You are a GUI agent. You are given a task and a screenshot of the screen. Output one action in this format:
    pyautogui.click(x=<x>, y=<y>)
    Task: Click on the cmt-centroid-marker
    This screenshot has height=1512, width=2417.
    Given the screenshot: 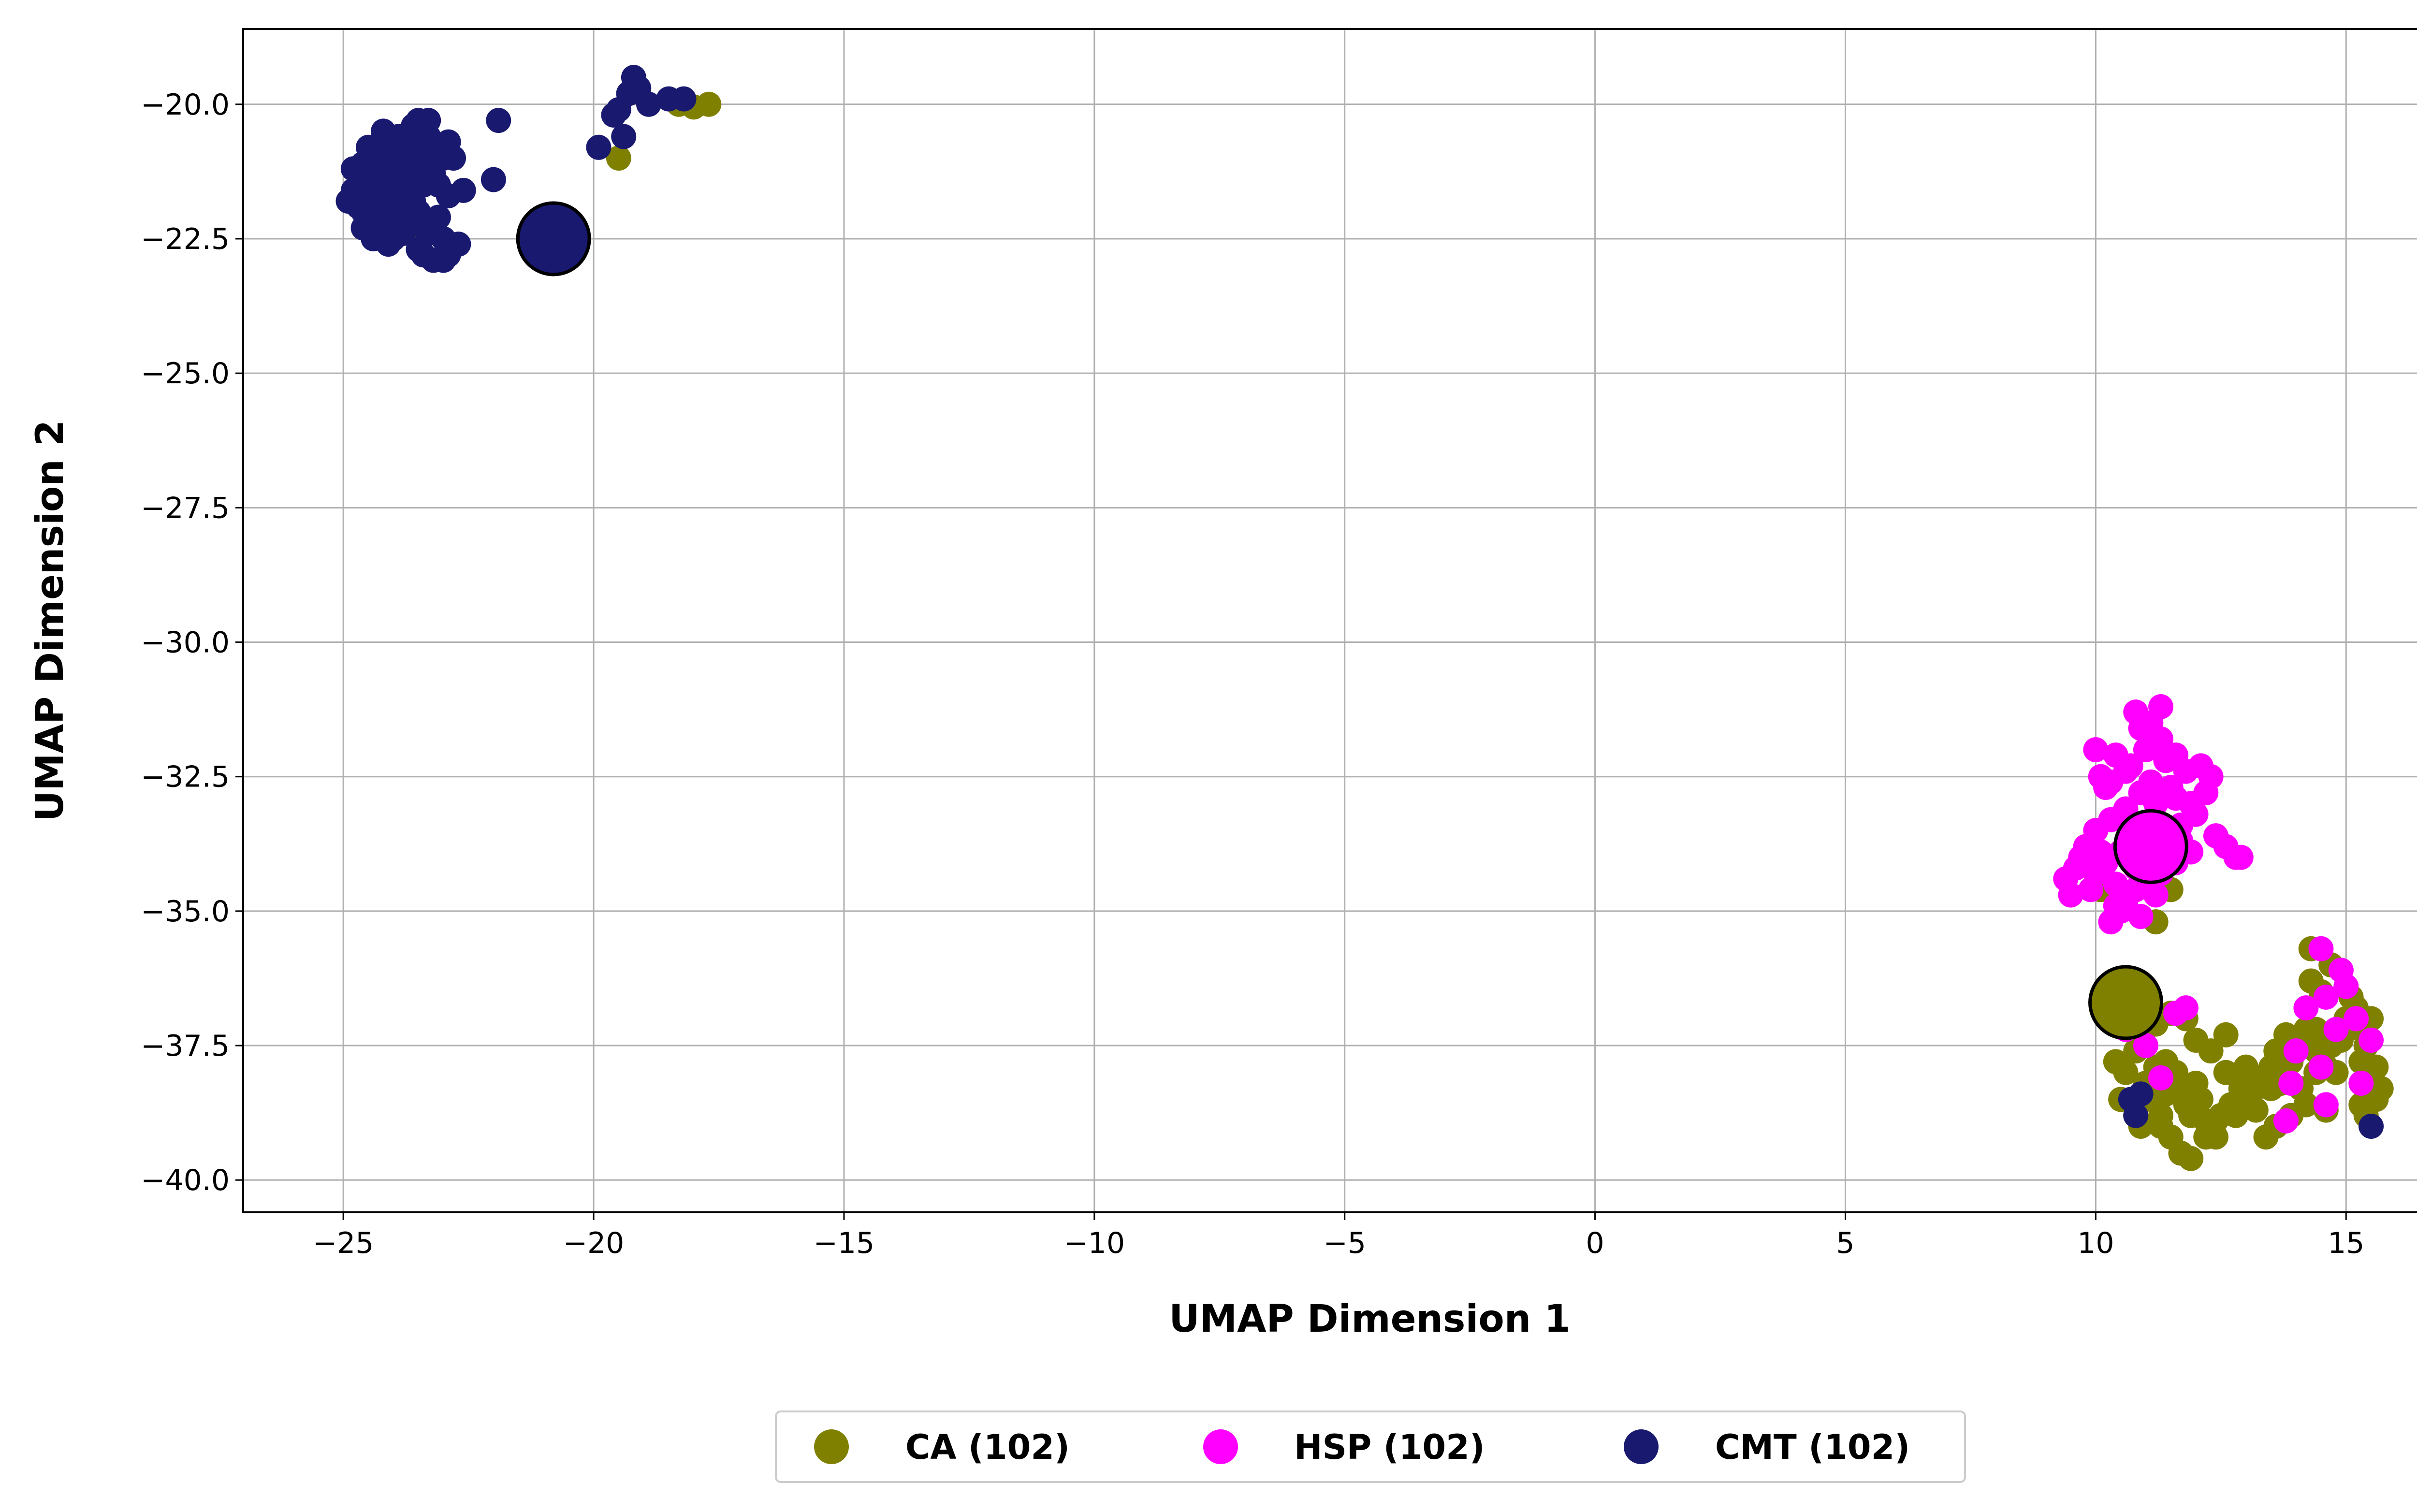 What is the action you would take?
    pyautogui.click(x=553, y=238)
    